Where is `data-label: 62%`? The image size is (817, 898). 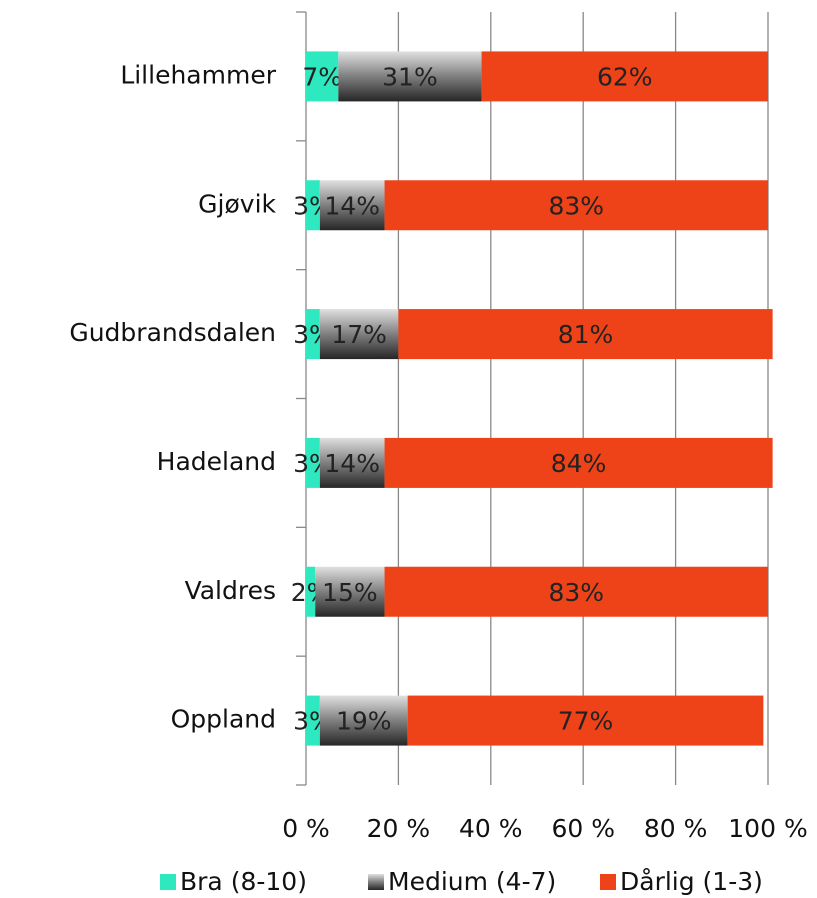
data-label: 62% is located at coordinates (625, 76).